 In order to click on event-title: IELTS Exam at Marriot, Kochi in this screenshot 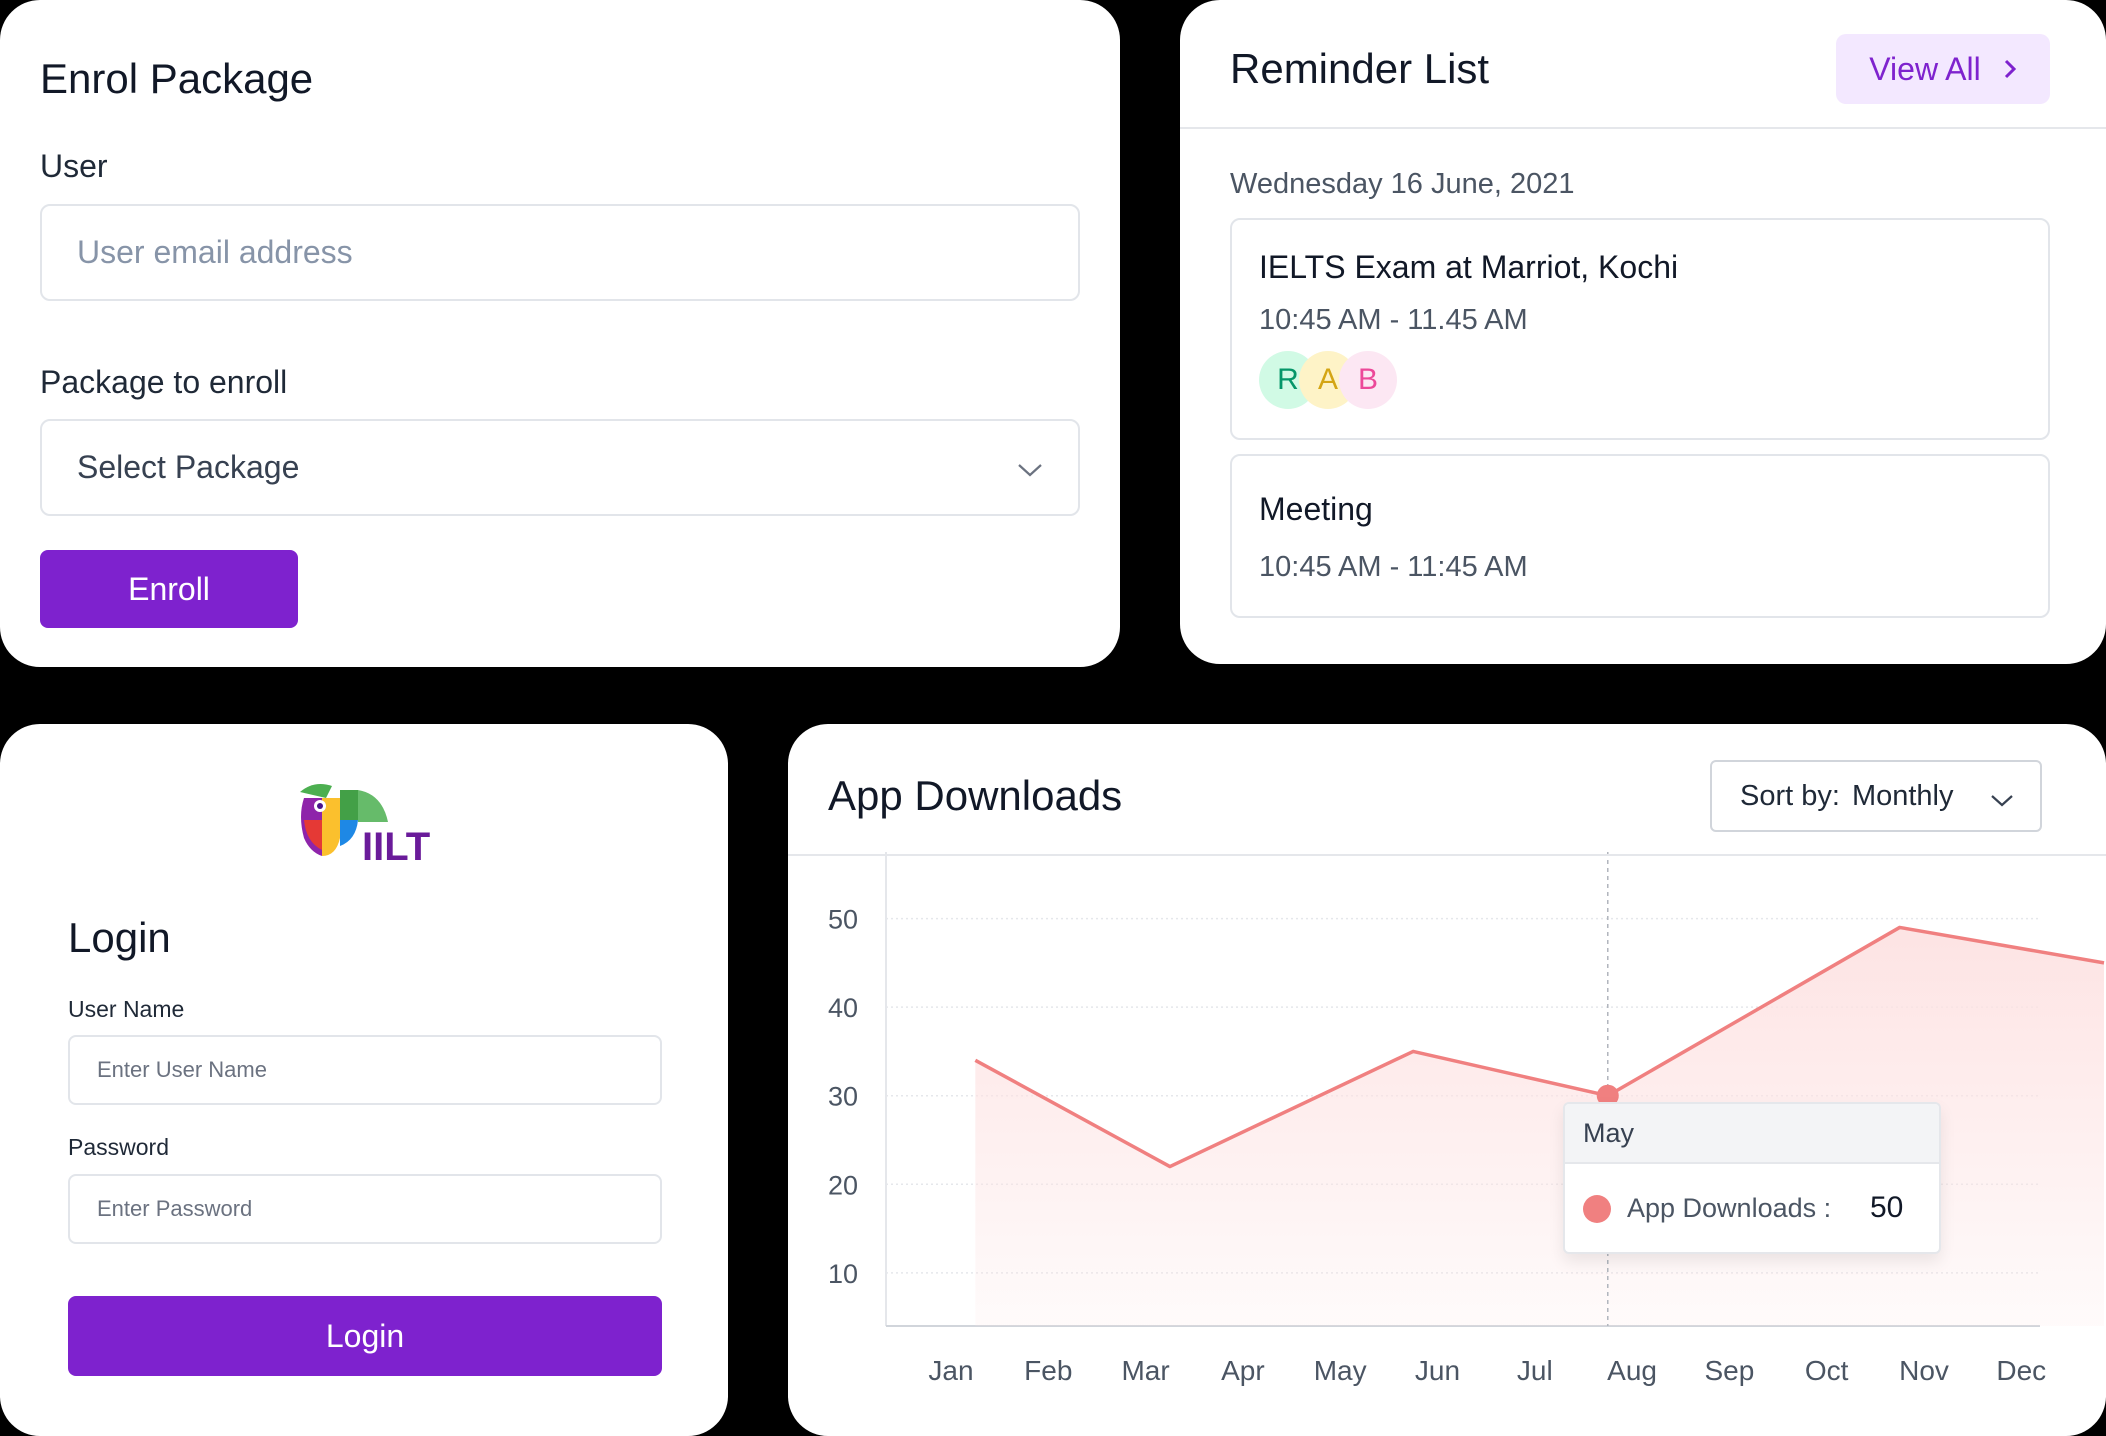, I will do `click(1469, 267)`.